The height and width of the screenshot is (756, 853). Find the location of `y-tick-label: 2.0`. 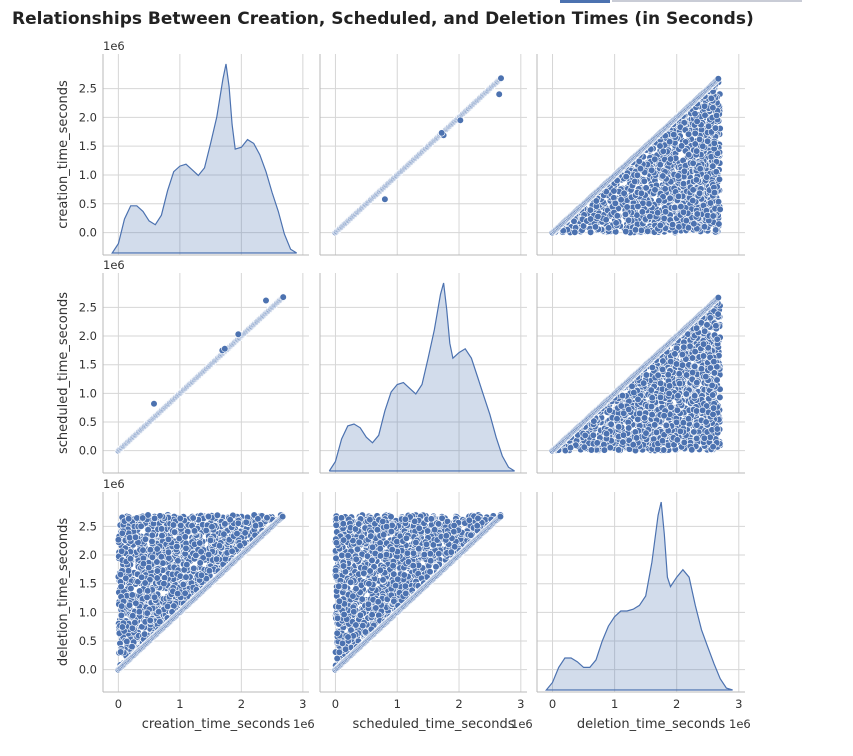

y-tick-label: 2.0 is located at coordinates (88, 336).